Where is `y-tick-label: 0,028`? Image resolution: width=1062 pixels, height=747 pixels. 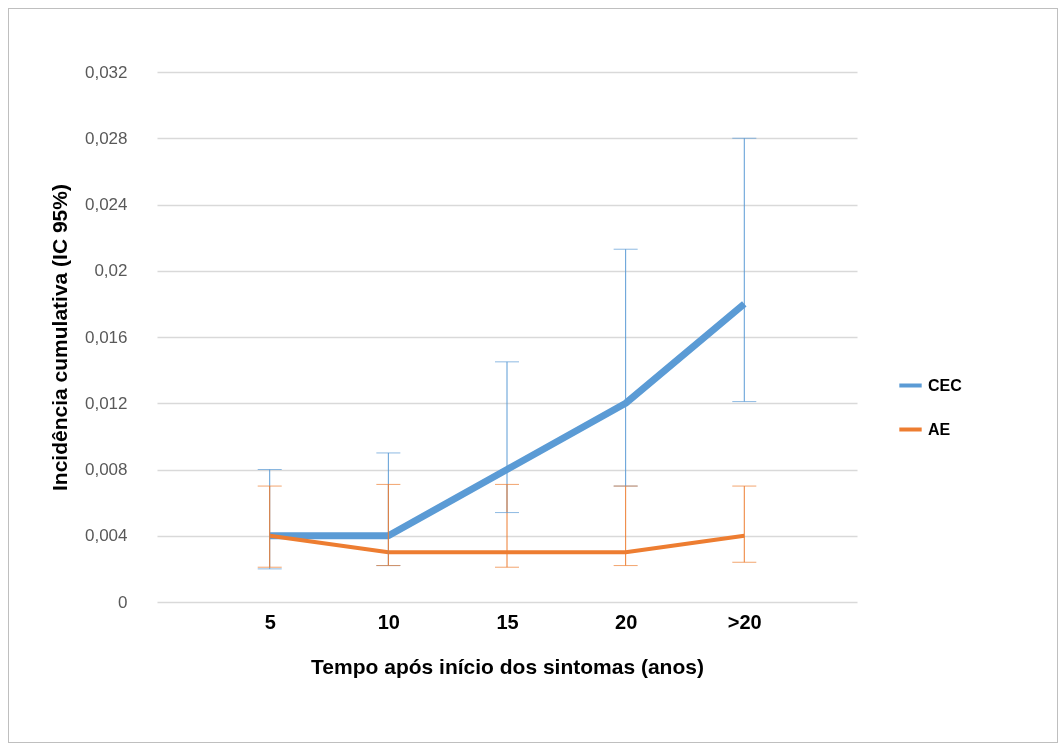
y-tick-label: 0,028 is located at coordinates (106, 138).